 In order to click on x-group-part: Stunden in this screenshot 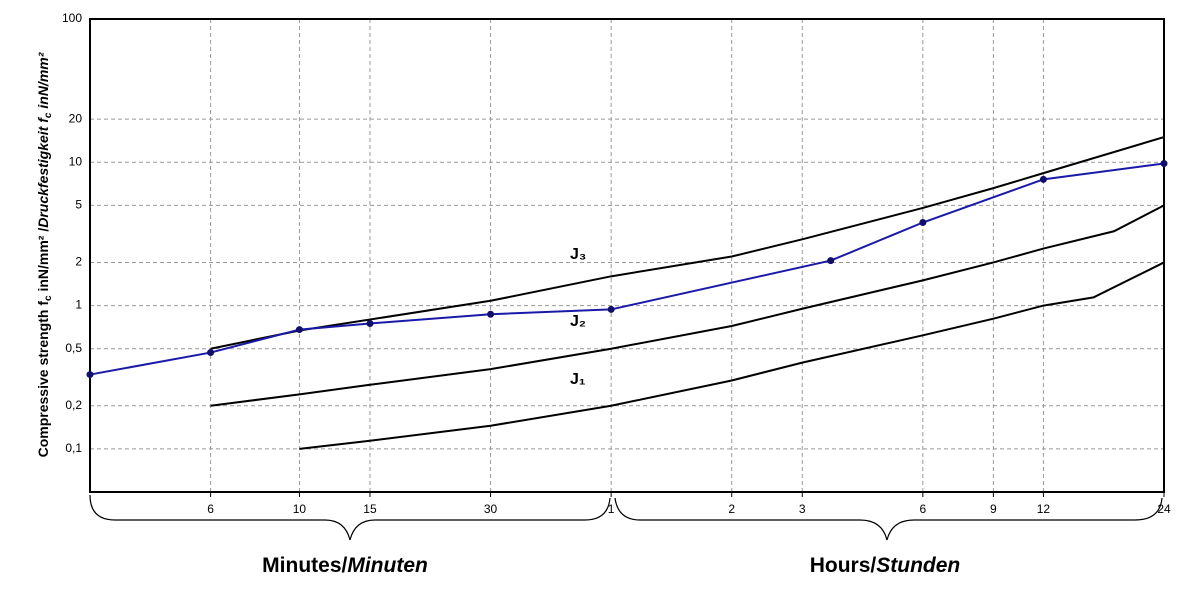, I will do `click(918, 565)`.